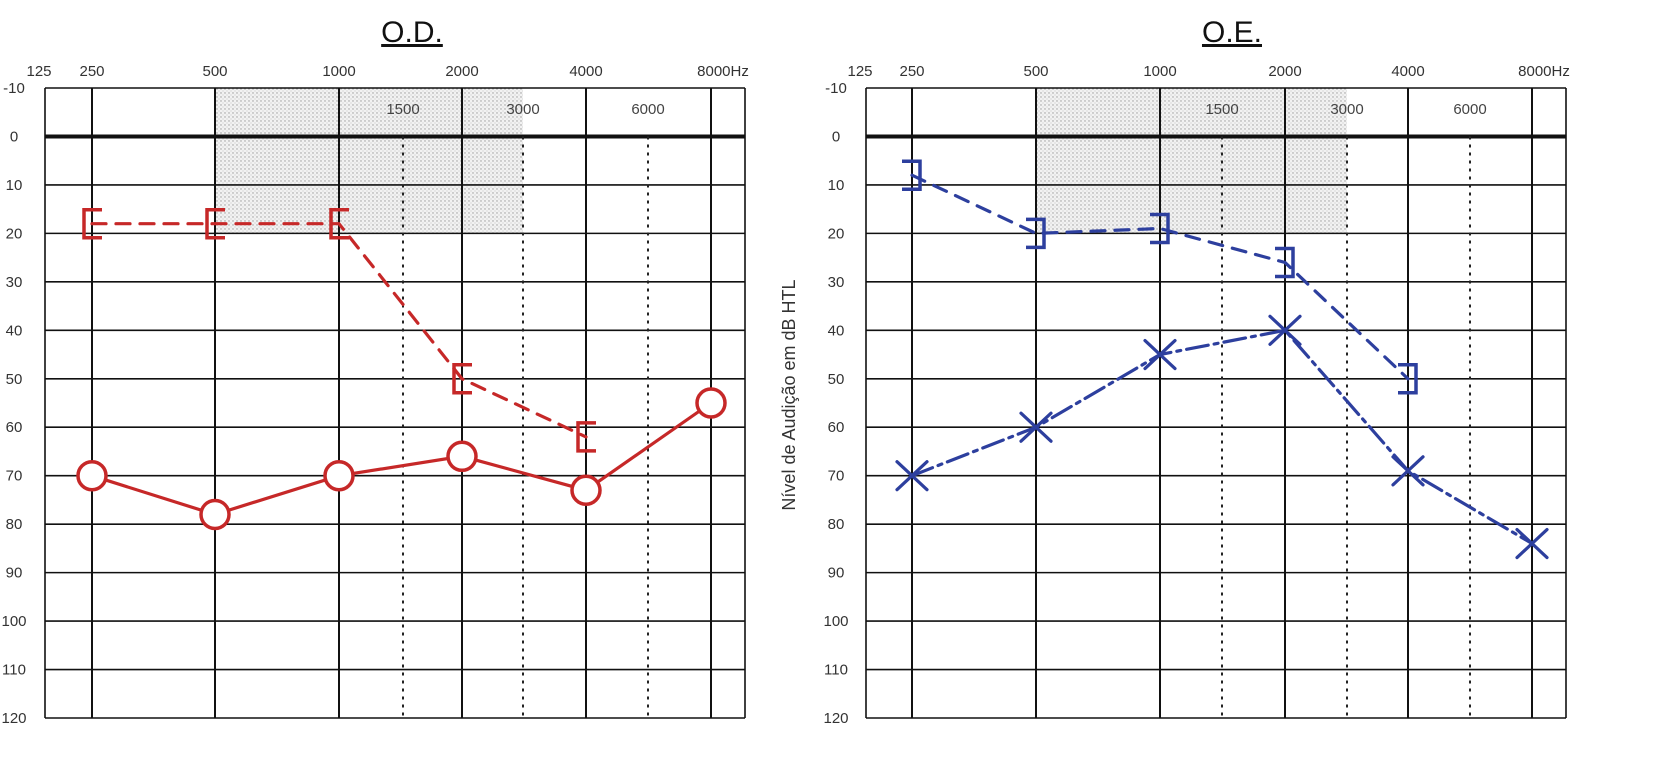  Describe the element at coordinates (789, 394) in the screenshot. I see `y-axis-label: Nível de Audição em dB HTL` at that location.